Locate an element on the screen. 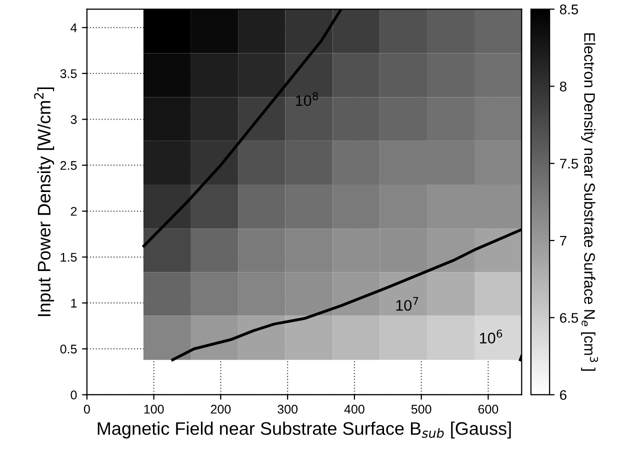 Image resolution: width=621 pixels, height=459 pixels. annotation: 10$^{7}$ is located at coordinates (407, 303).